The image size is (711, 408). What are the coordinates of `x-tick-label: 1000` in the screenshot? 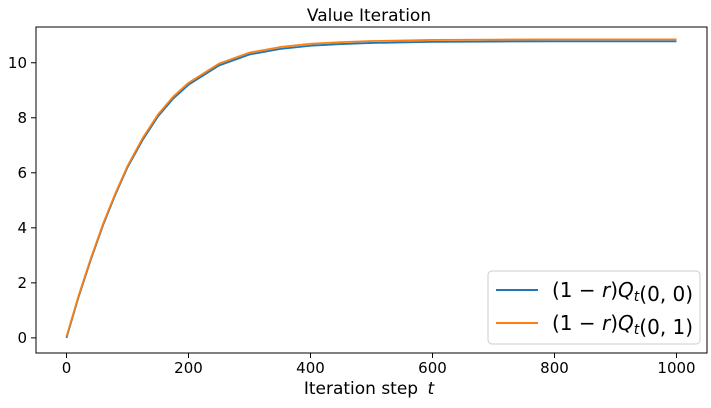 It's located at (676, 368).